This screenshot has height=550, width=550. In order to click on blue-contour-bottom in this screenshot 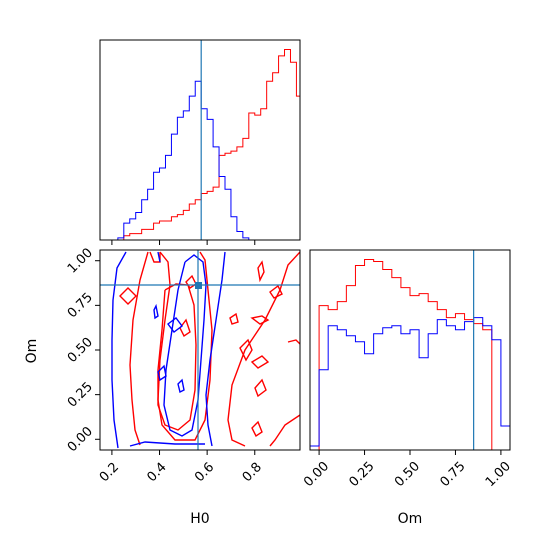, I will do `click(167, 444)`.